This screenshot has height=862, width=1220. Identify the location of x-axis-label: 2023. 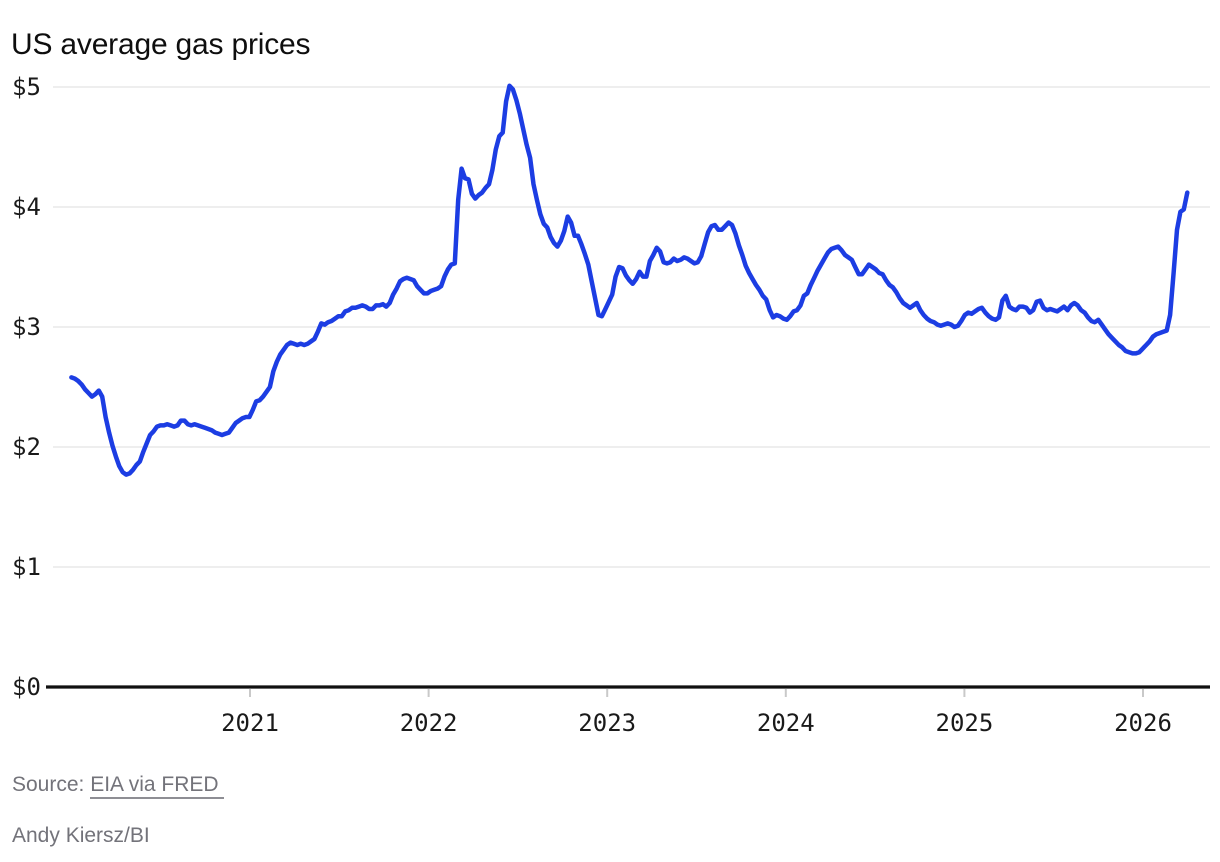
(607, 723).